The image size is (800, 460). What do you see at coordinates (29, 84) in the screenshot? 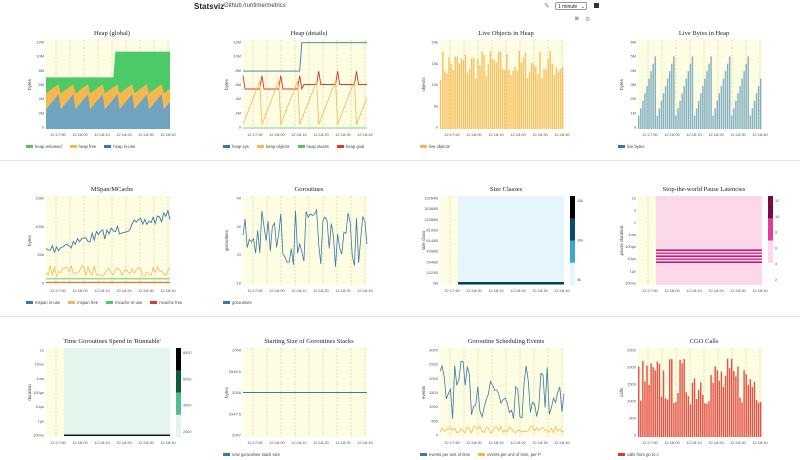
I see `y-axis-label: bytes` at bounding box center [29, 84].